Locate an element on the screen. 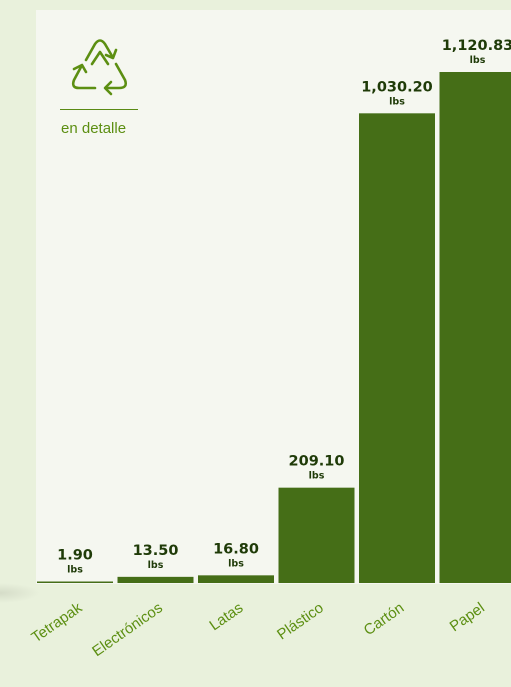  bar-plástico is located at coordinates (316, 535).